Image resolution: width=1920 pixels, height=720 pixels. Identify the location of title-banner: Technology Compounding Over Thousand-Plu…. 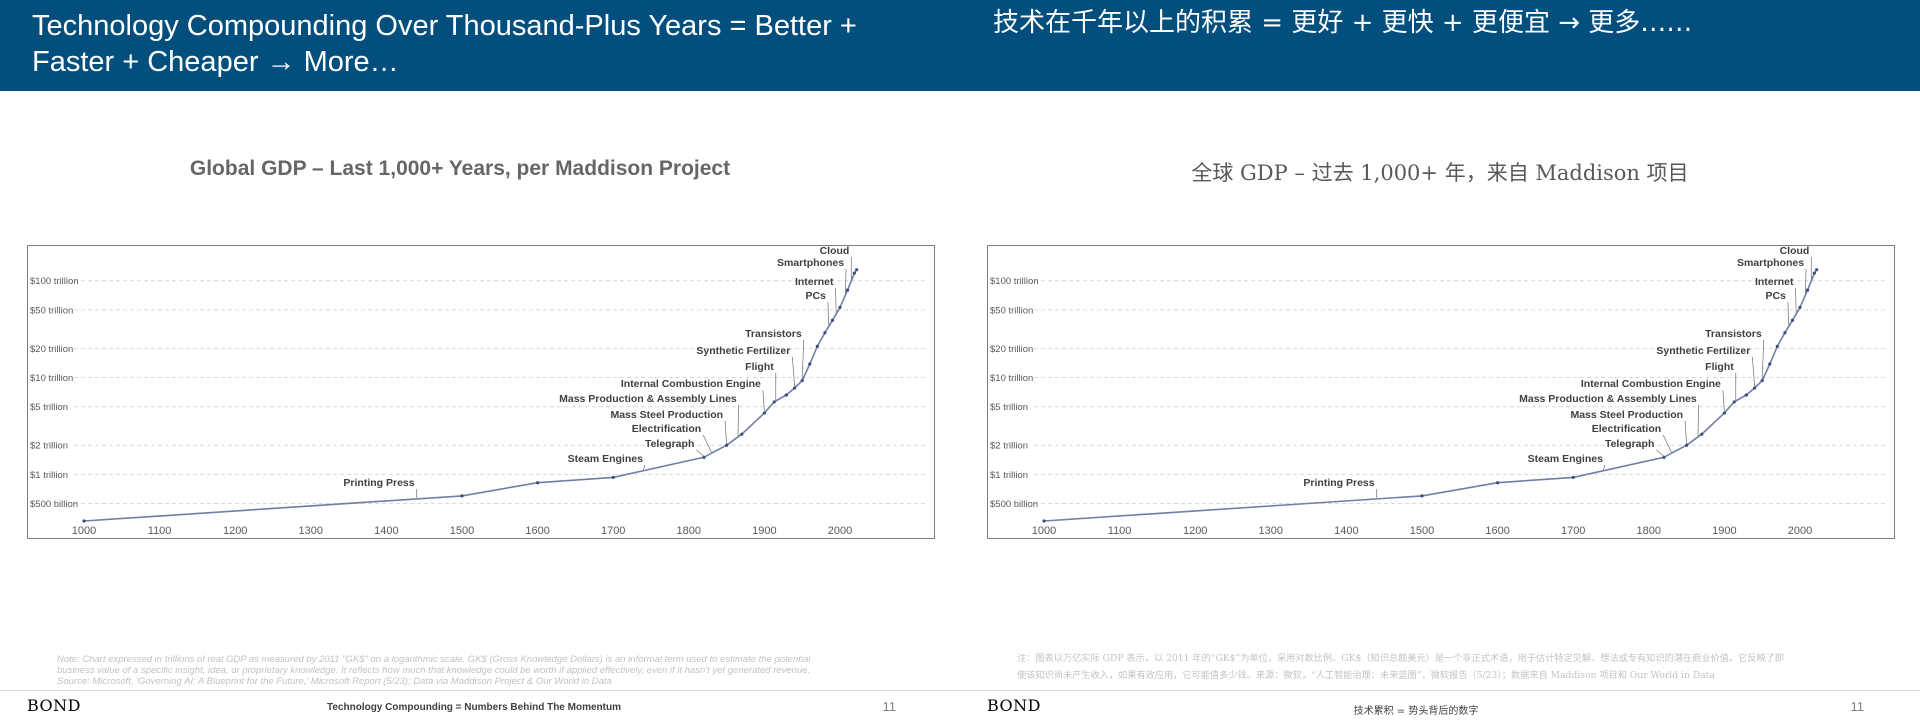
(480, 45).